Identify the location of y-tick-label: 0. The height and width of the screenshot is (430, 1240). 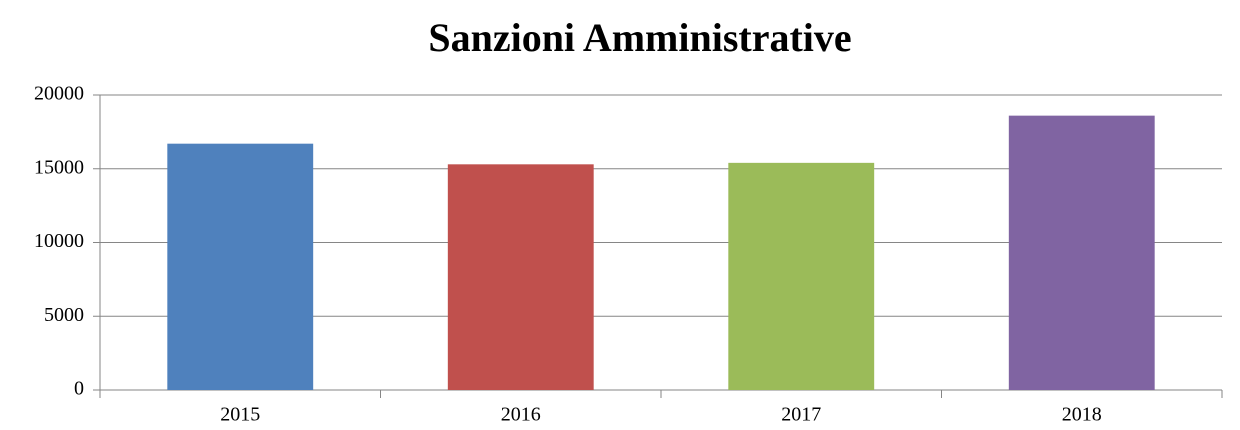
(79, 389).